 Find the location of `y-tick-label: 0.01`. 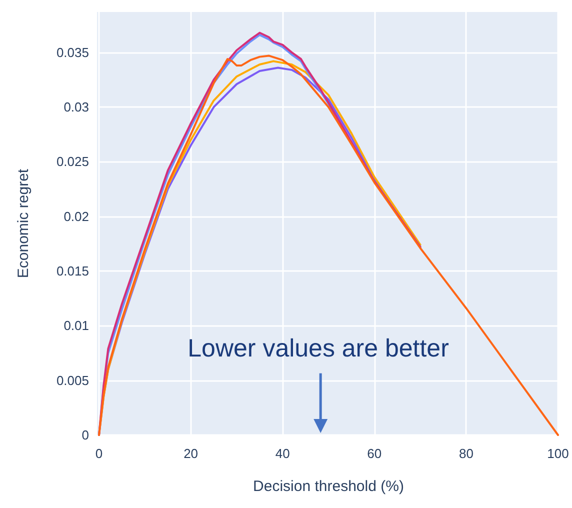

y-tick-label: 0.01 is located at coordinates (76, 326).